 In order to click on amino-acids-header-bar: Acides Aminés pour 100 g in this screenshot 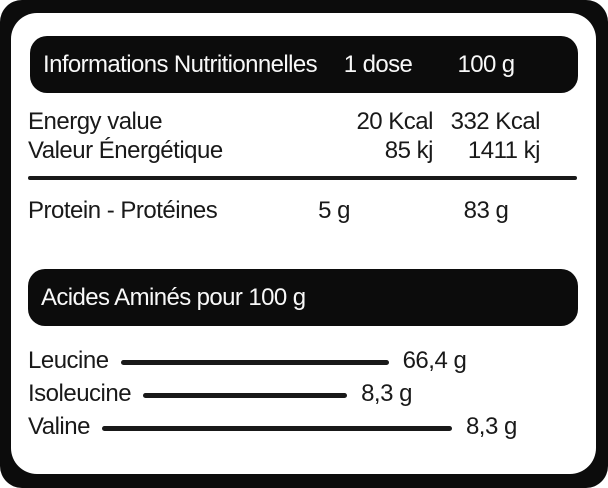, I will do `click(303, 297)`.